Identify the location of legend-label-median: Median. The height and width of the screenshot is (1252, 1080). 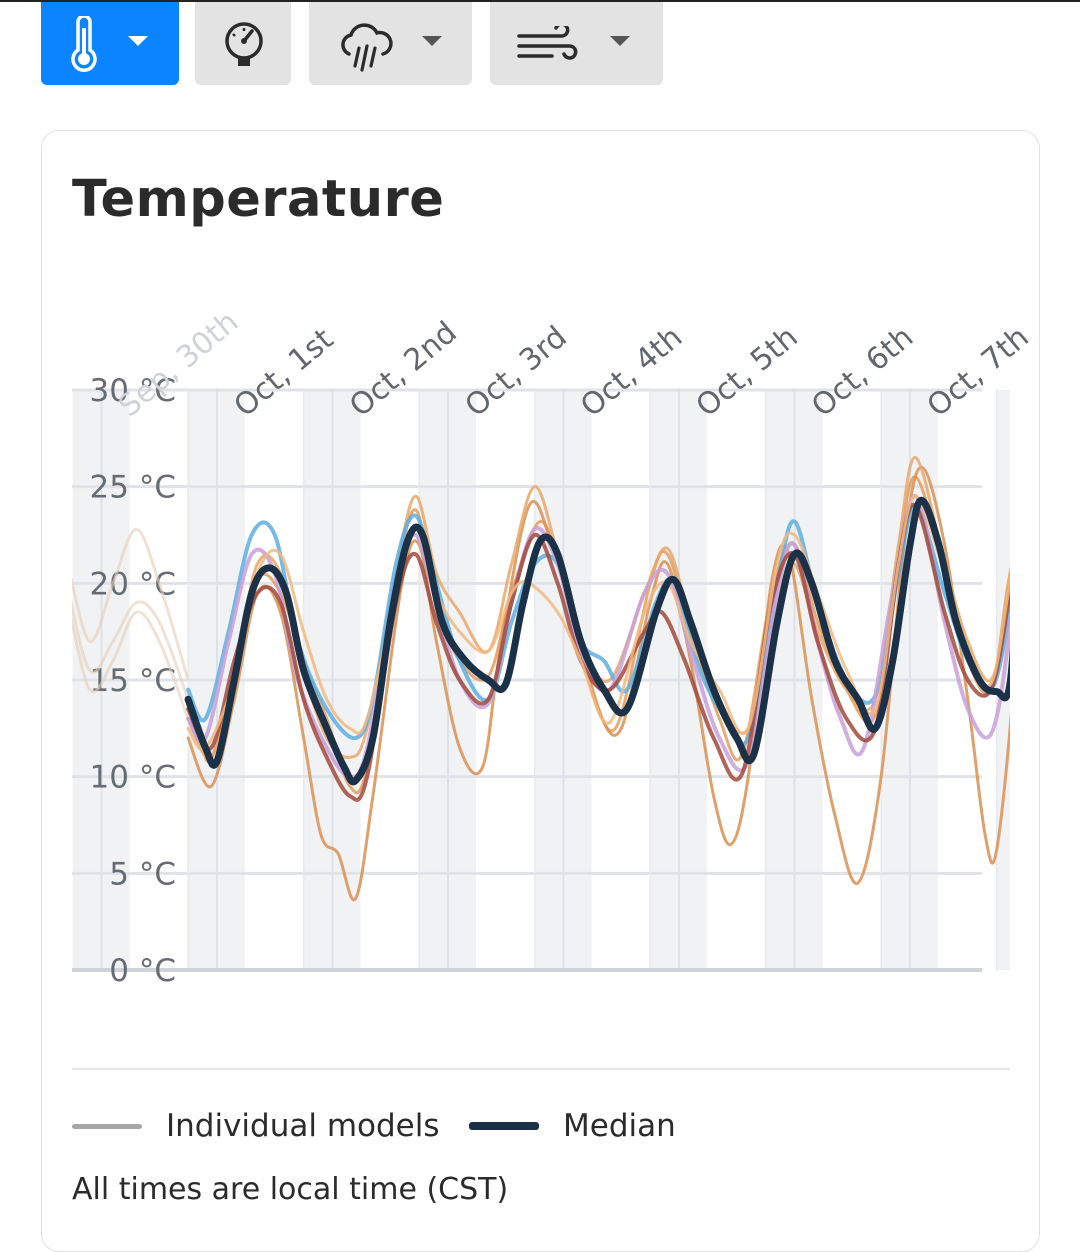
(619, 1126).